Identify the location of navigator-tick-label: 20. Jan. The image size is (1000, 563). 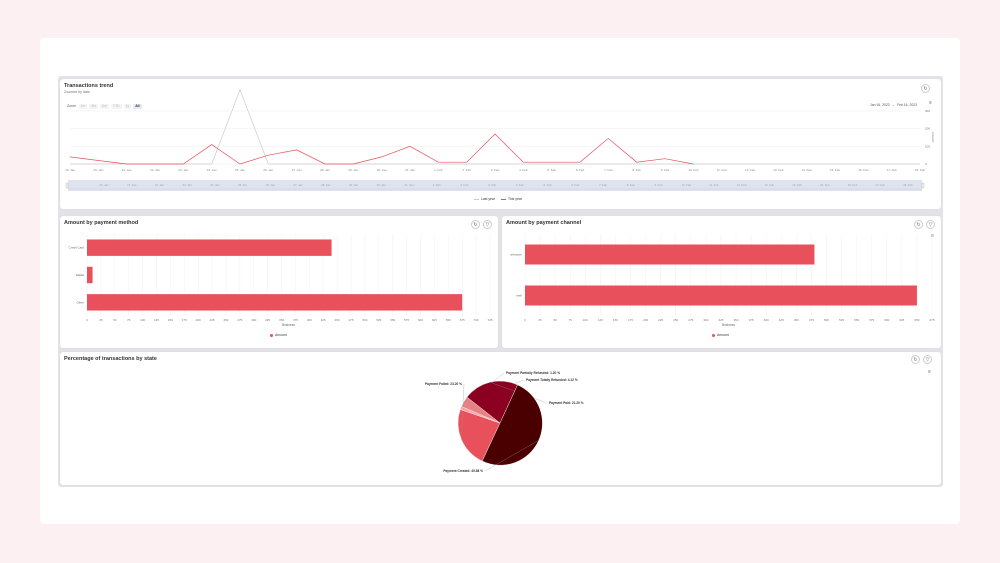
(104, 185).